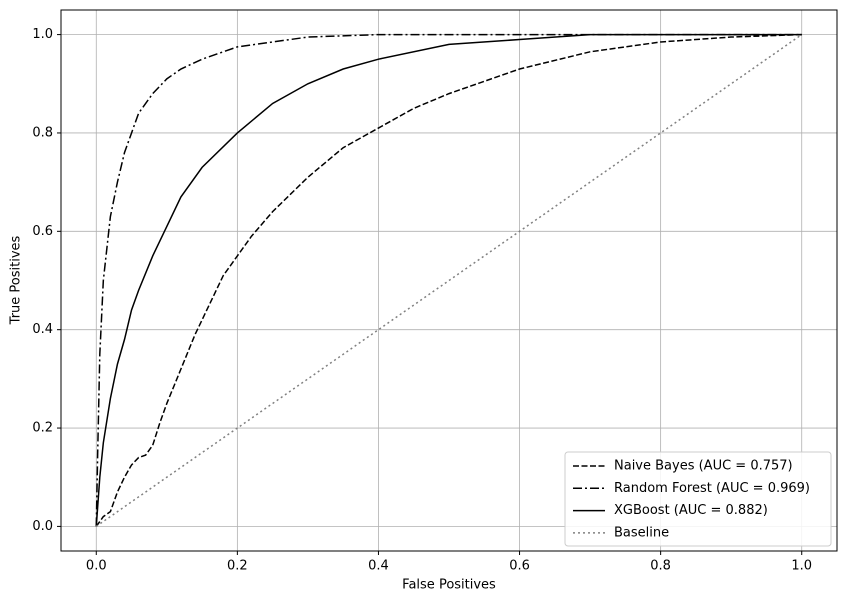 Image resolution: width=846 pixels, height=602 pixels. Describe the element at coordinates (42, 132) in the screenshot. I see `y-tick-label: 0.8` at that location.